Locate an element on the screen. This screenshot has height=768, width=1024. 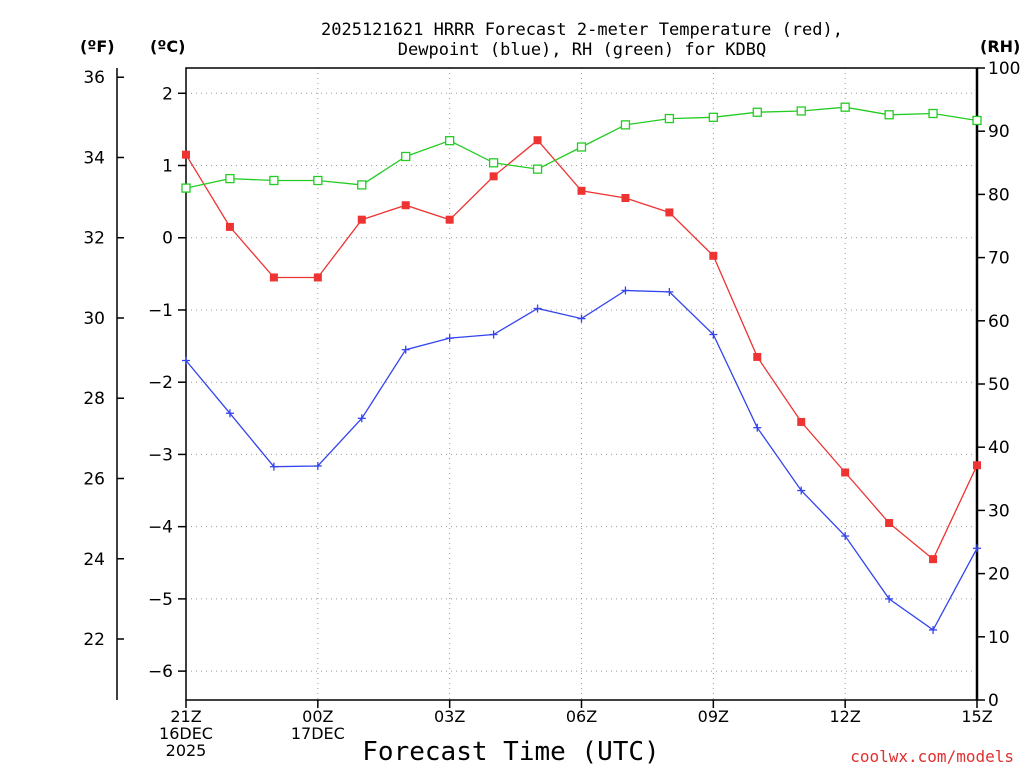
x-tick-label: 12Z is located at coordinates (845, 716).